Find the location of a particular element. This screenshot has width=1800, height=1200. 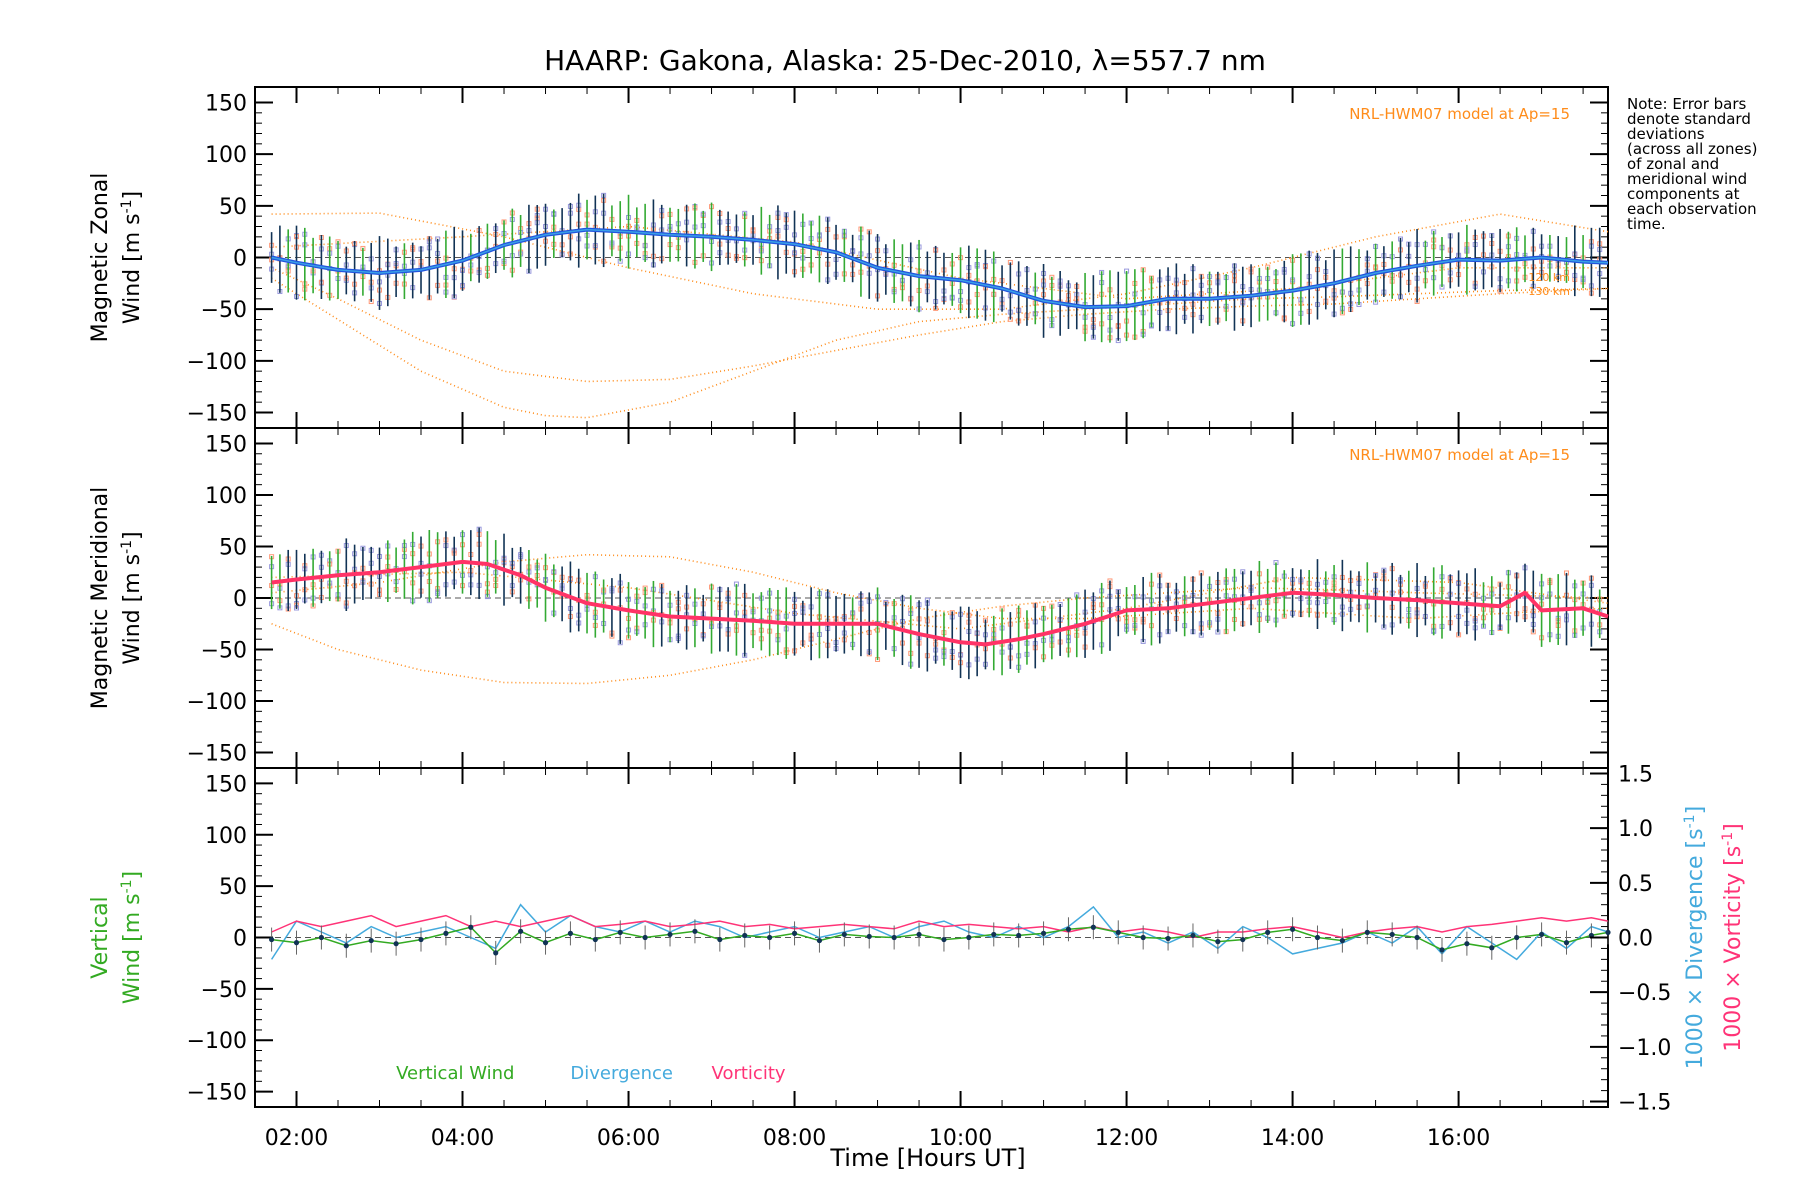

note-line: denote standard is located at coordinates (1689, 119).